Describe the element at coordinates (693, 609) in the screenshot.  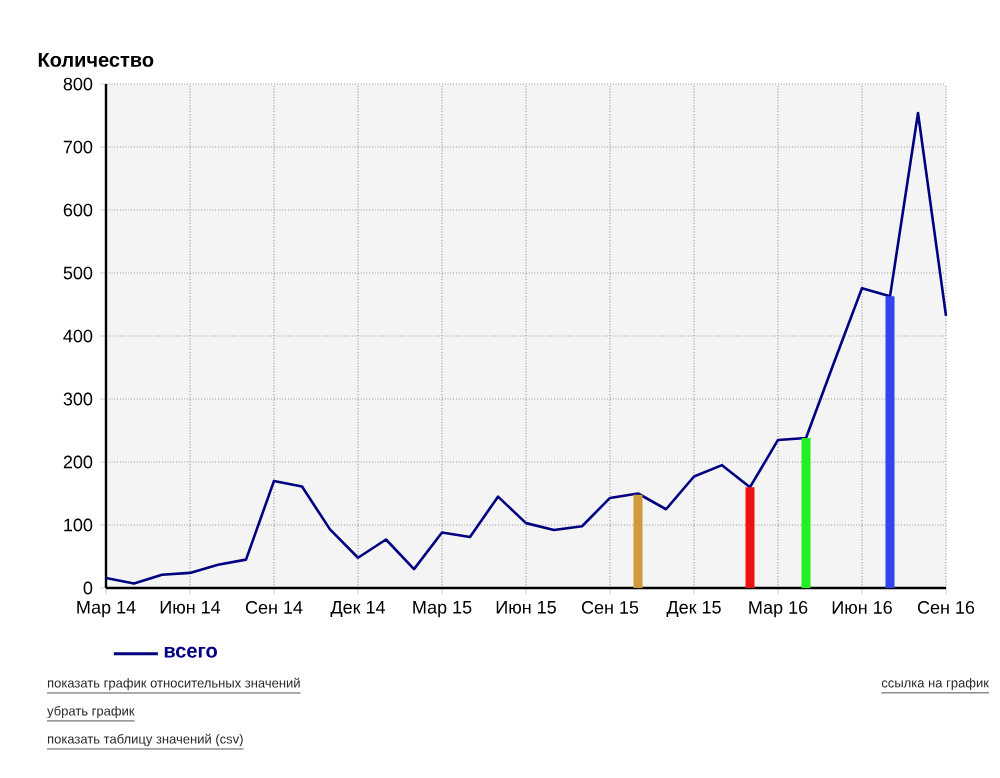
I see `x-tick-label: Дек 15` at that location.